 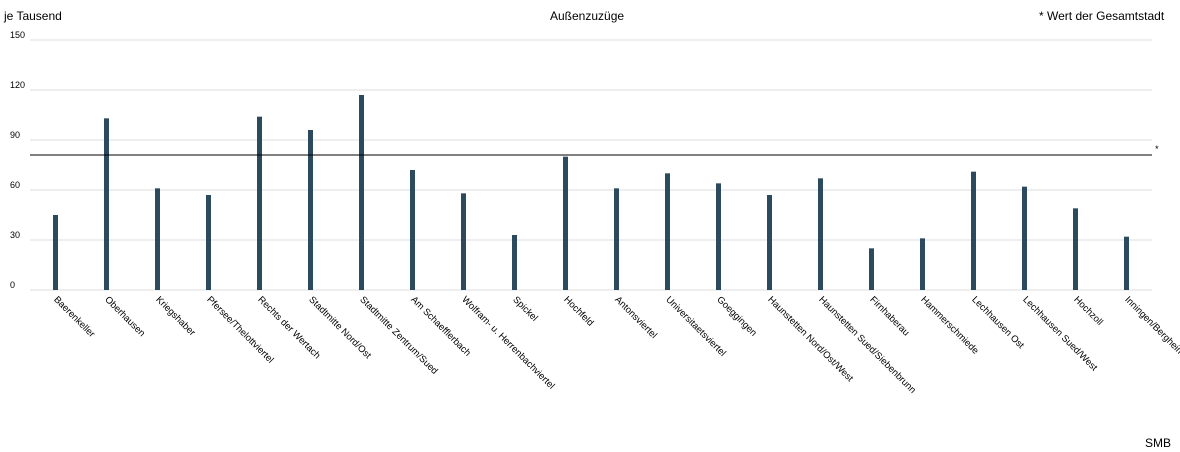 I want to click on y-tick-label: 30, so click(x=15, y=235).